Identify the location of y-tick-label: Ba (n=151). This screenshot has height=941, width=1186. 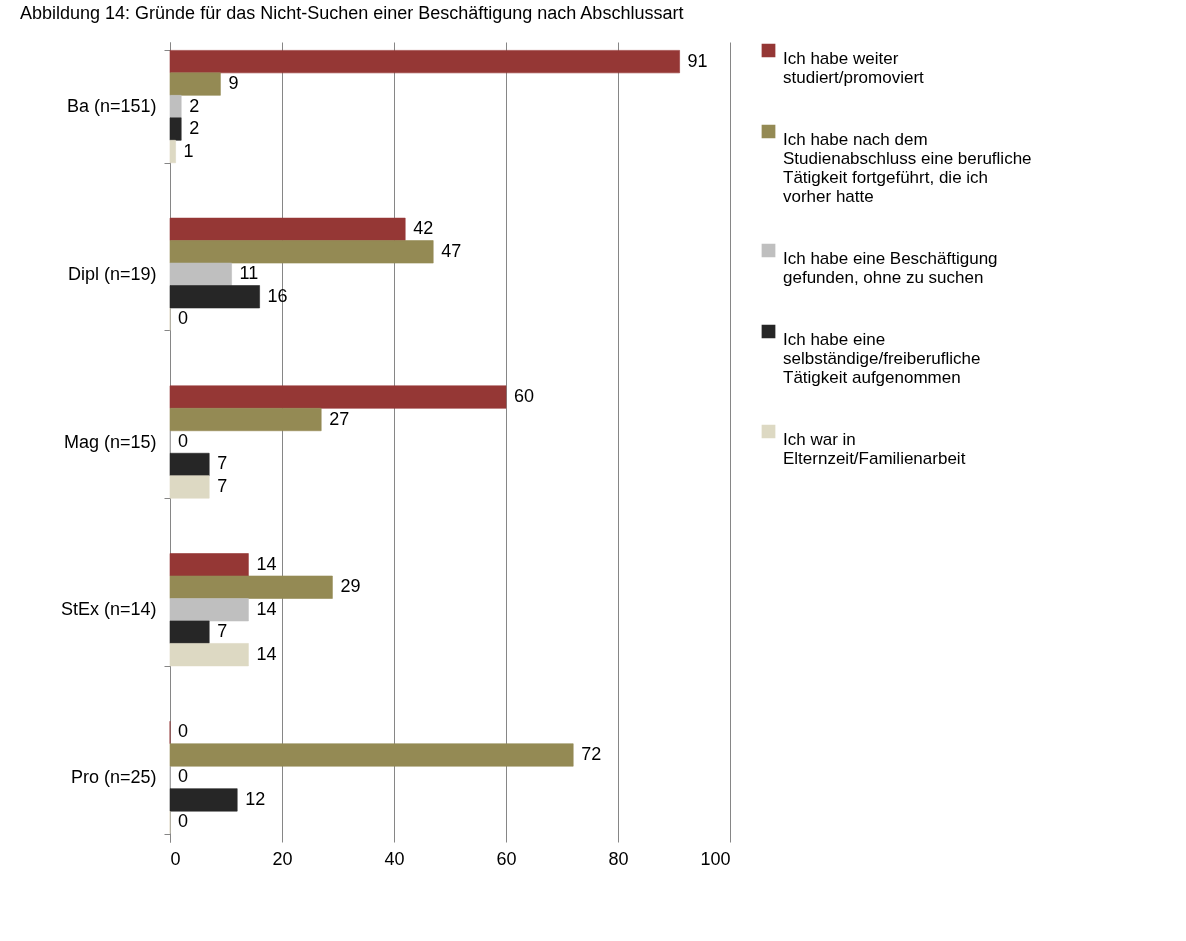
(111, 106).